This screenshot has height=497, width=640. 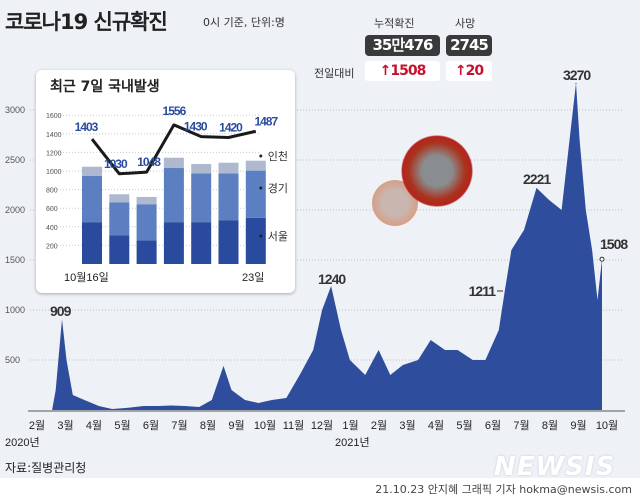 I want to click on inset-y-tick-label: 200, so click(x=52, y=246).